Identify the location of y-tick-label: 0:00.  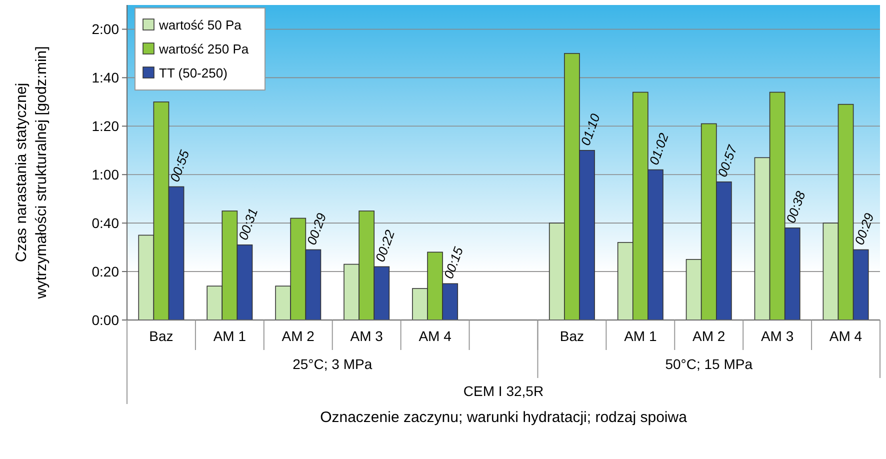
(106, 320).